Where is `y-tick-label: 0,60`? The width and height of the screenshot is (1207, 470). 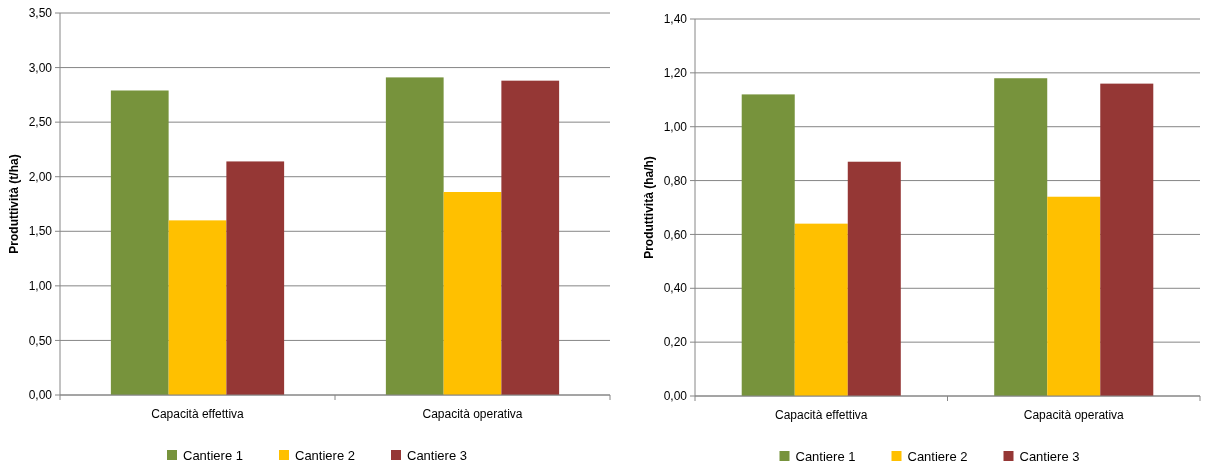
y-tick-label: 0,60 is located at coordinates (675, 234).